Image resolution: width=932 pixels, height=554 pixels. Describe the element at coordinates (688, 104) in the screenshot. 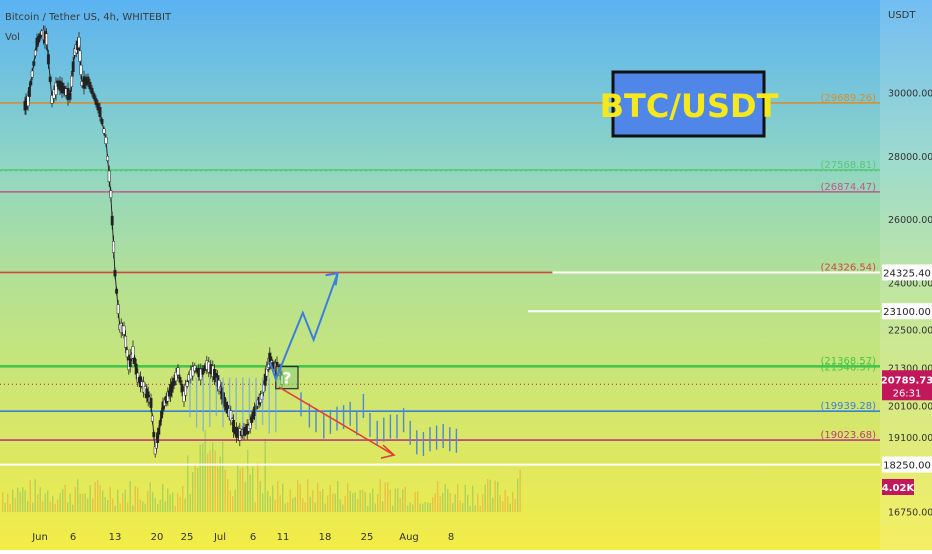

I see `title-box-frame` at that location.